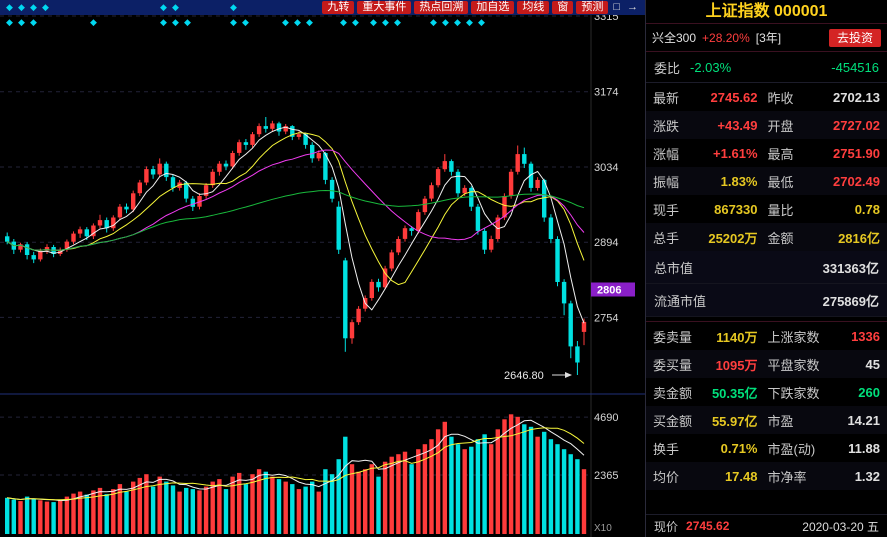  Describe the element at coordinates (840, 526) in the screenshot. I see `trade-date: 2020-03-20 五` at that location.